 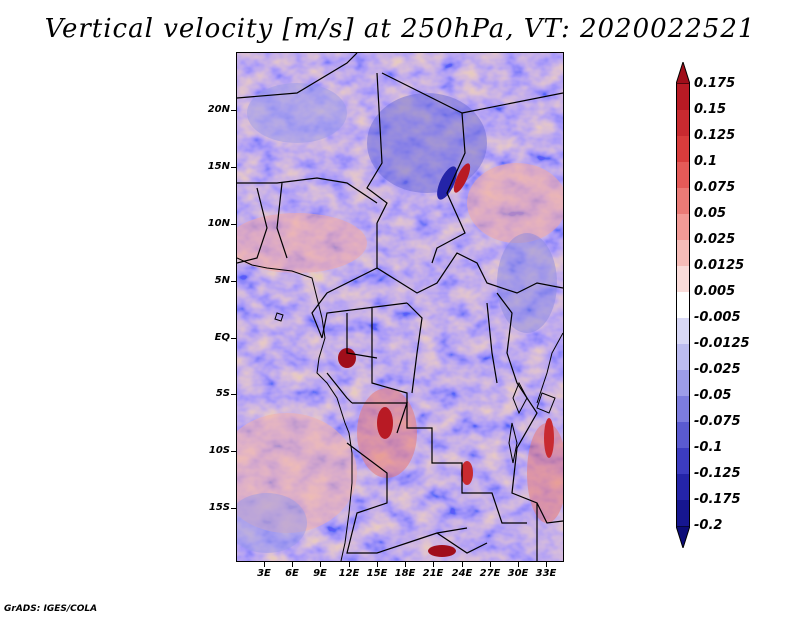 What do you see at coordinates (51, 609) in the screenshot?
I see `grads-credit: GrADS: IGES/COLA` at bounding box center [51, 609].